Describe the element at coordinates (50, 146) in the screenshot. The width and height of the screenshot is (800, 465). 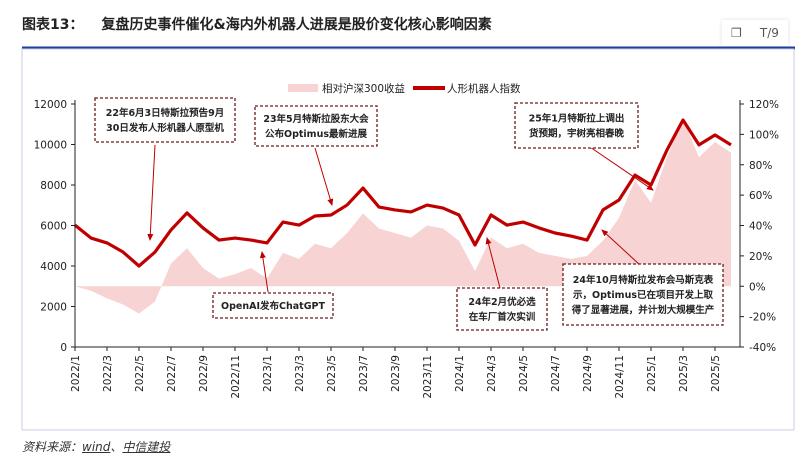
I see `y-left-tick-label: 10000` at that location.